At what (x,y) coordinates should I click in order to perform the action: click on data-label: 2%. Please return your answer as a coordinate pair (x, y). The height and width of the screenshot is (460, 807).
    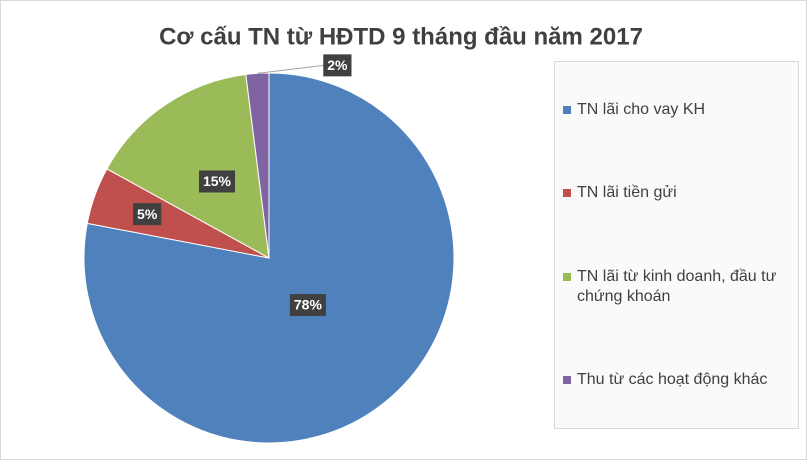
    Looking at the image, I should click on (337, 65).